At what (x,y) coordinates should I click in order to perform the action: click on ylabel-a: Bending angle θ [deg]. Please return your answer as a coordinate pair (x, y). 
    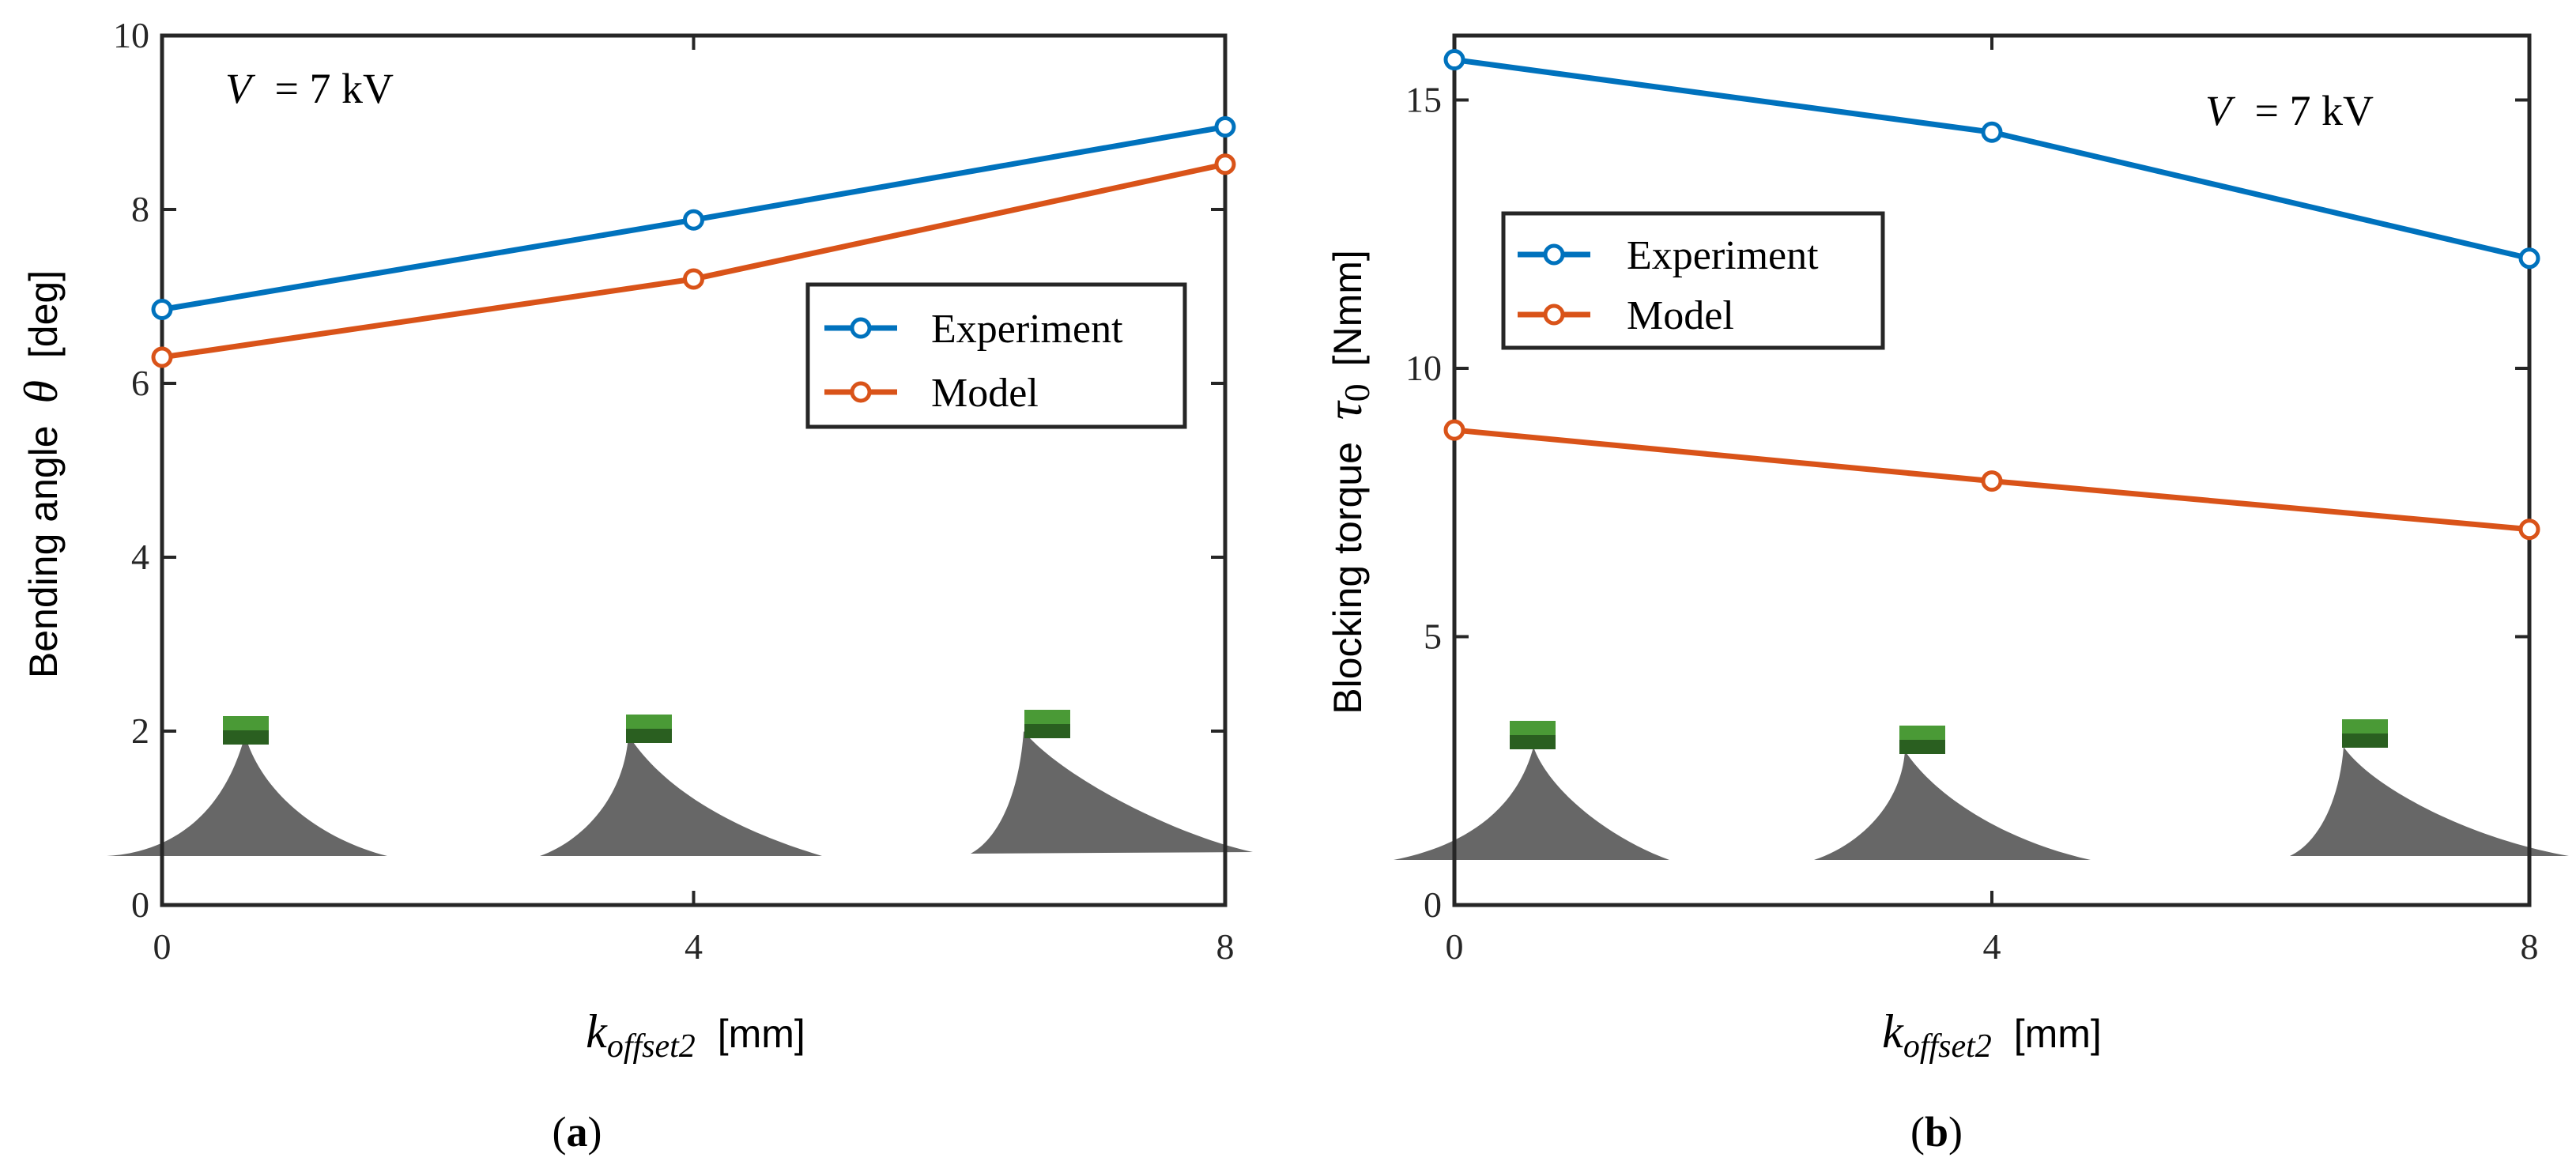
    Looking at the image, I should click on (41, 474).